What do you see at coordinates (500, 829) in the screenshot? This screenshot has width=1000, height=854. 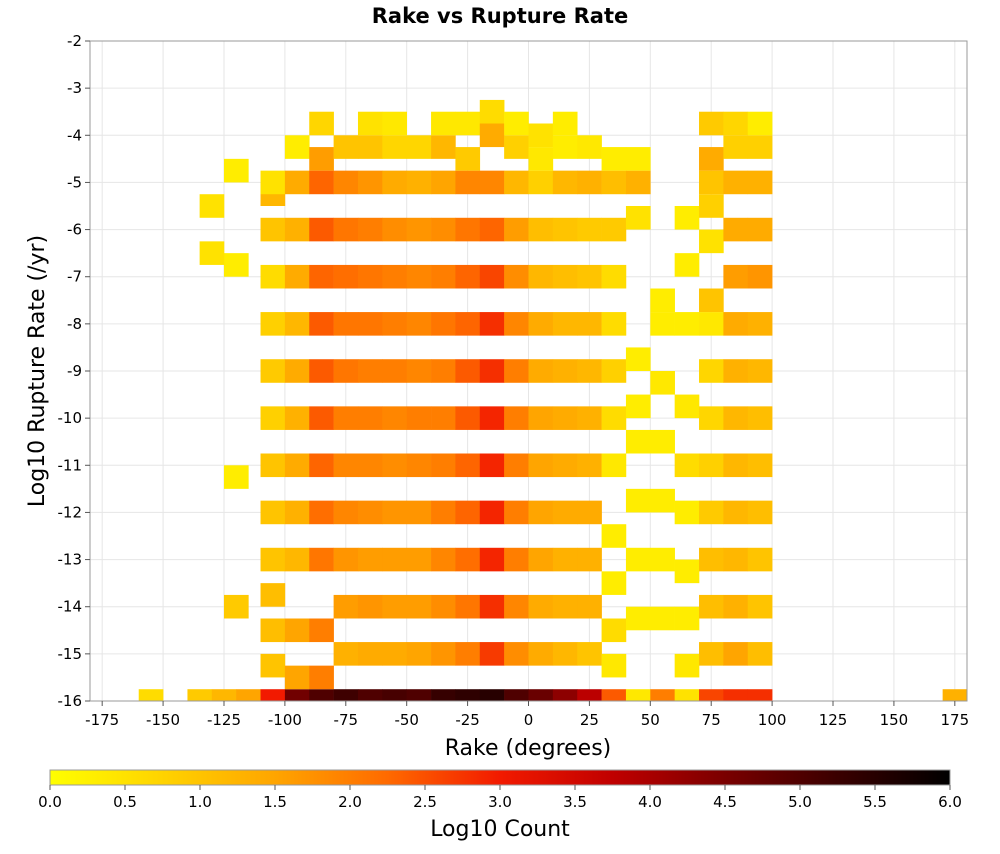 I see `colorbar-label: Log10 Count` at bounding box center [500, 829].